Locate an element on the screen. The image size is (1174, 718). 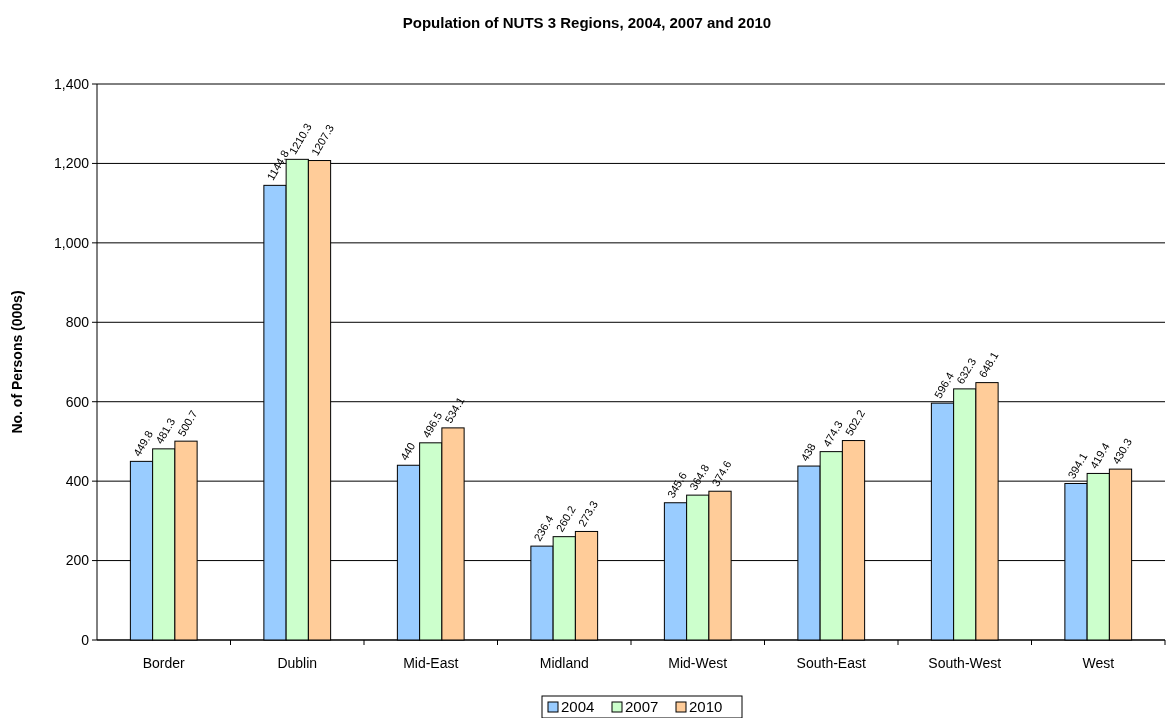
x-tick-label: Midland is located at coordinates (564, 663).